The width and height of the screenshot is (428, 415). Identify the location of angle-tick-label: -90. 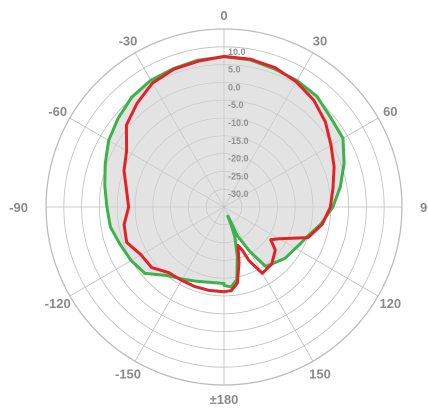
(18, 207).